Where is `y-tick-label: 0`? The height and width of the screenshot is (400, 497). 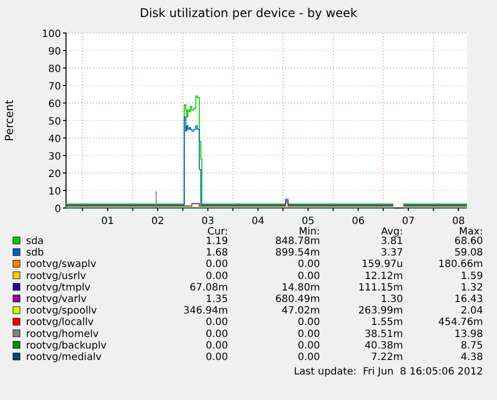
y-tick-label: 0 is located at coordinates (57, 209).